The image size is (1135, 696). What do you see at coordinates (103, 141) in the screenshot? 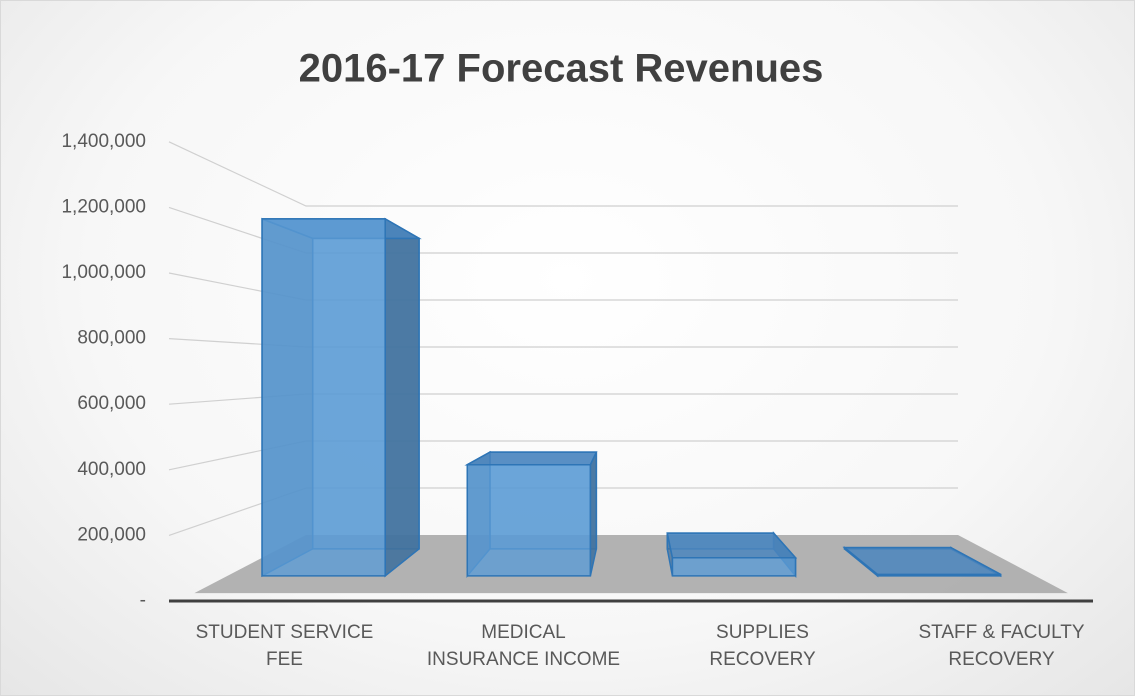
I see `y-tick-label: 1,400,000` at bounding box center [103, 141].